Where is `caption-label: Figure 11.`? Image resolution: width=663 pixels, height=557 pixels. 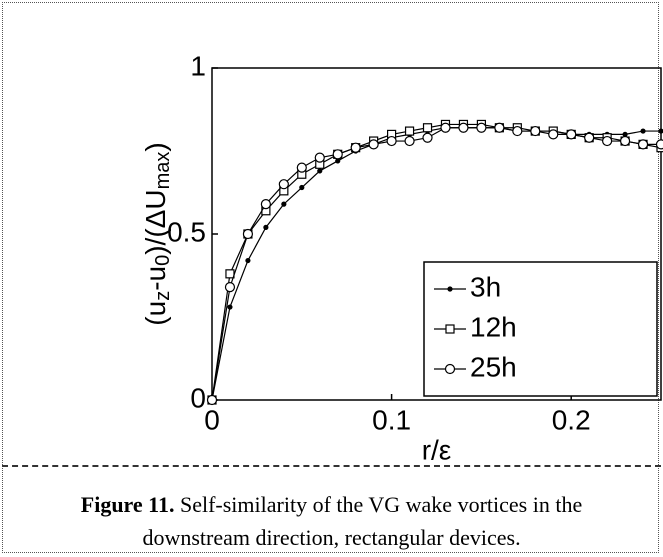
caption-label: Figure 11. is located at coordinates (127, 504).